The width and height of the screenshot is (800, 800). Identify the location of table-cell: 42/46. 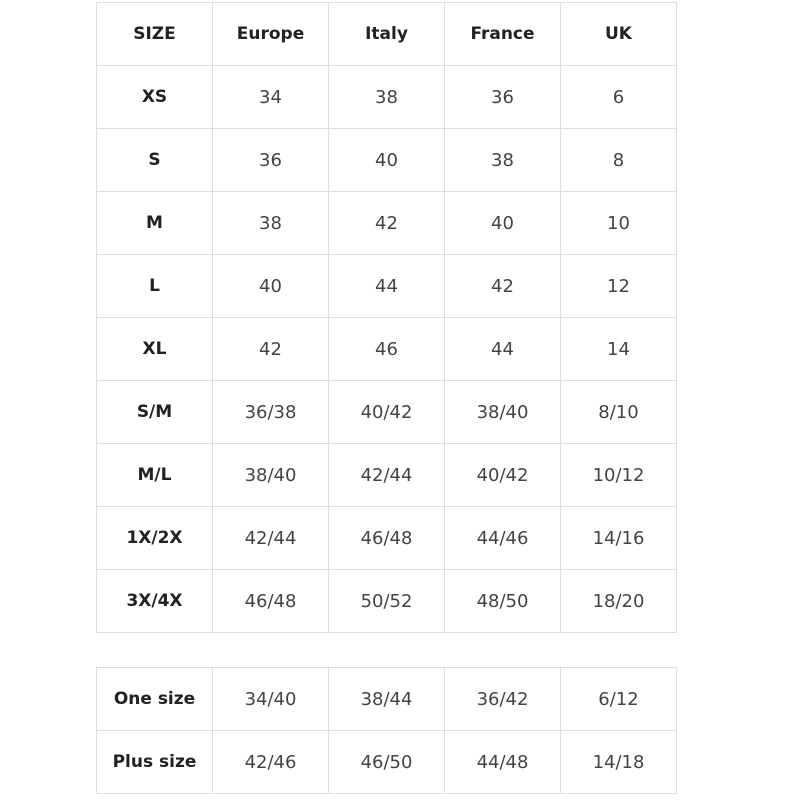
(270, 762).